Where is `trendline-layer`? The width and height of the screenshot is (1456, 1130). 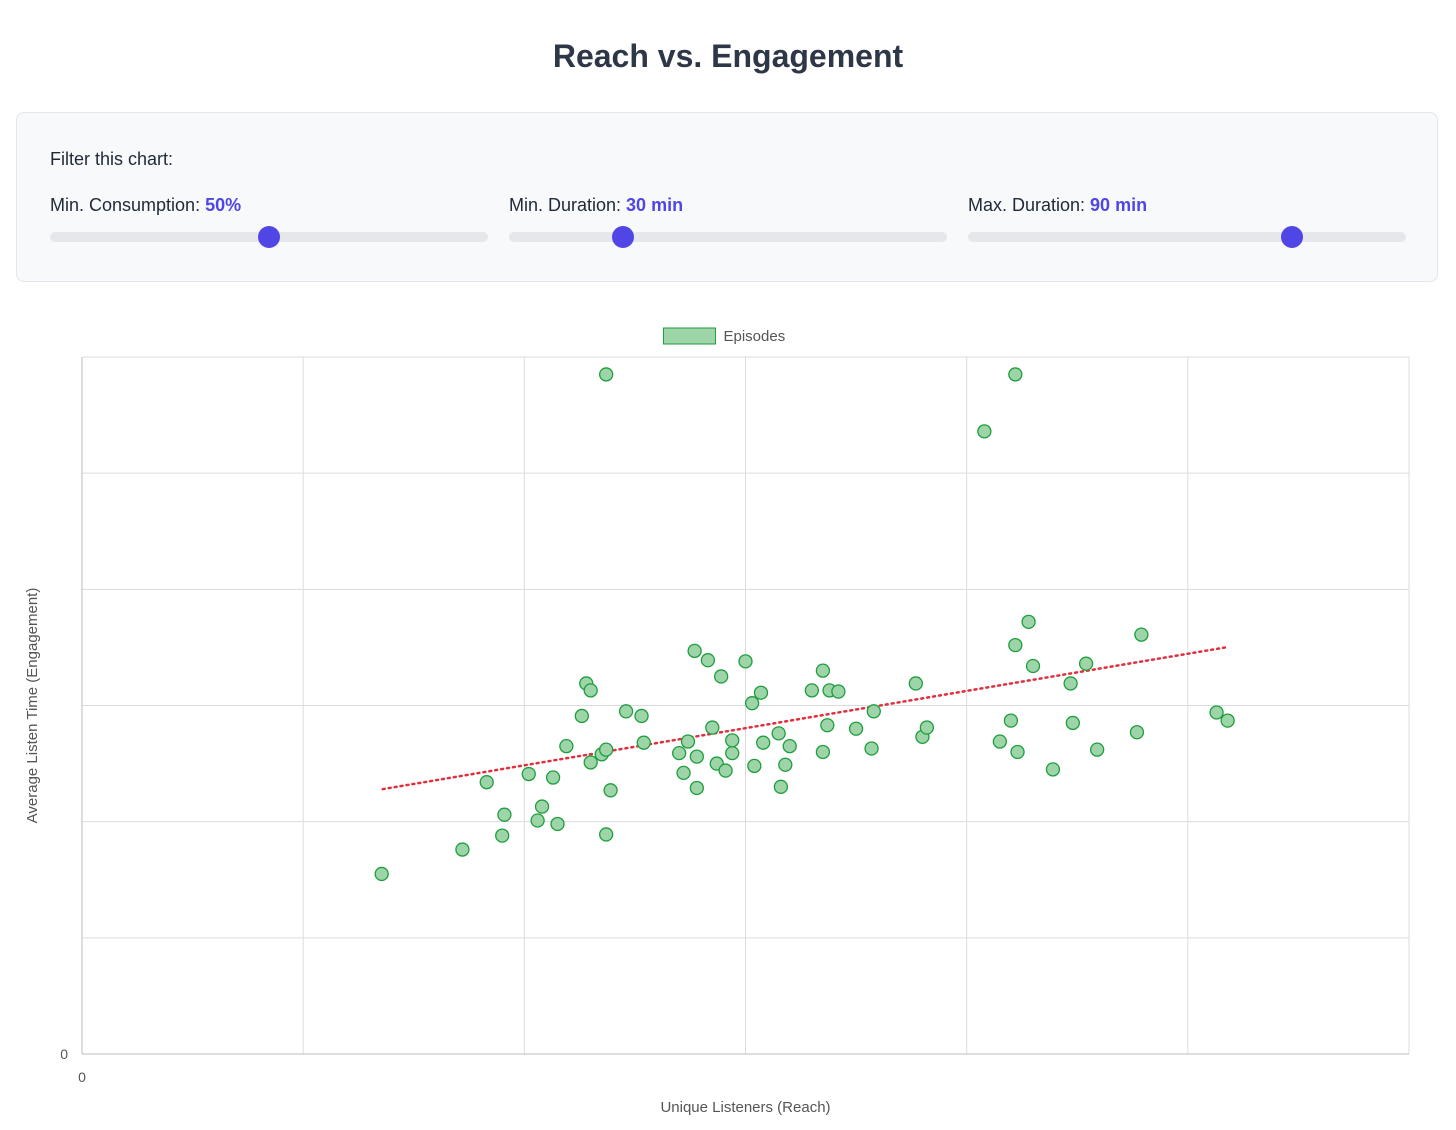
trendline-layer is located at coordinates (804, 718).